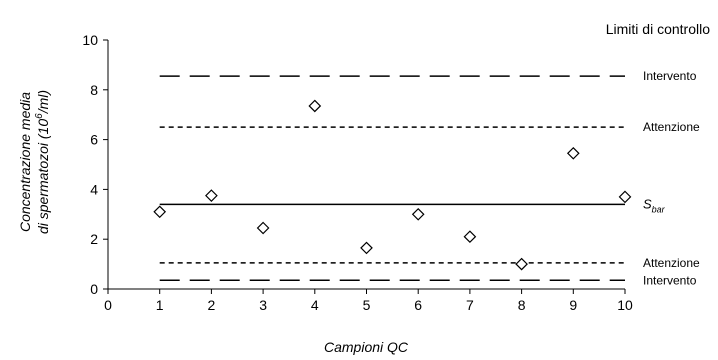 Image resolution: width=718 pixels, height=360 pixels. I want to click on y-tick-label: 6, so click(94, 140).